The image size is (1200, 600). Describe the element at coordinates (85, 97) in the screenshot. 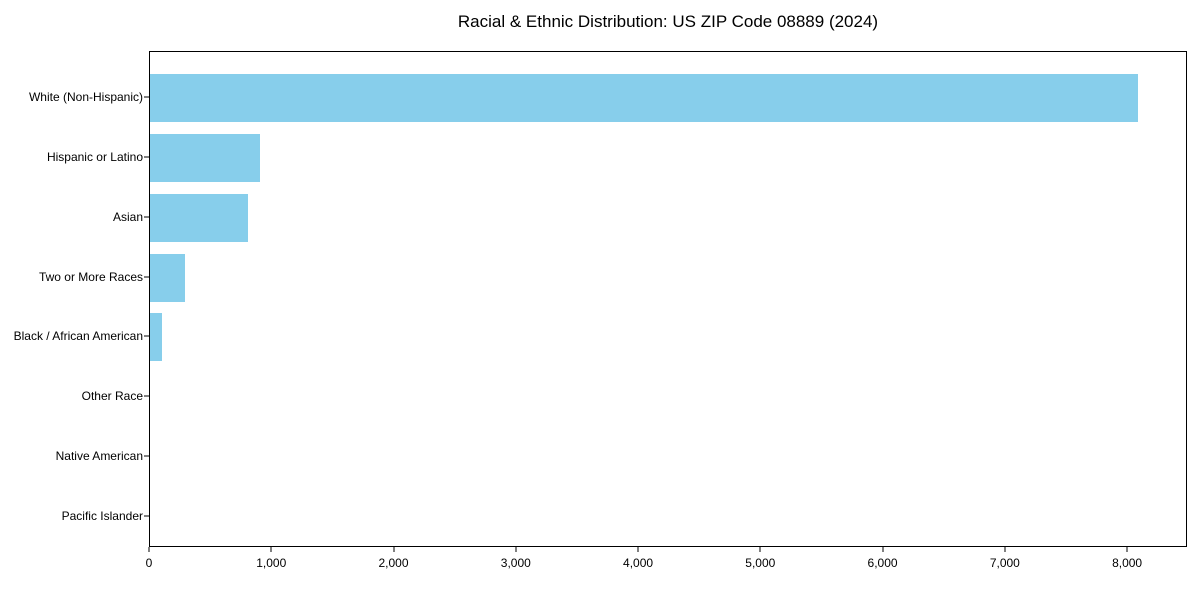

I see `y-axis-label: White (Non-Hispanic)` at that location.